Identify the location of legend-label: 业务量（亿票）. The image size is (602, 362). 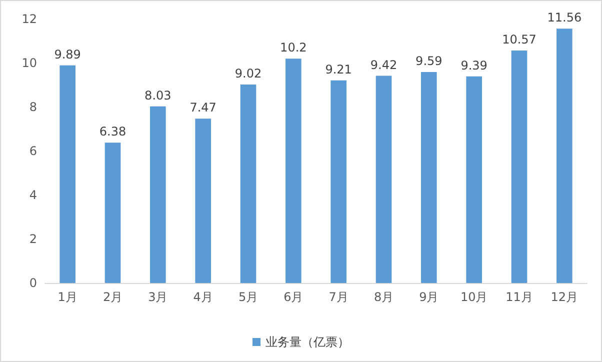
(308, 342).